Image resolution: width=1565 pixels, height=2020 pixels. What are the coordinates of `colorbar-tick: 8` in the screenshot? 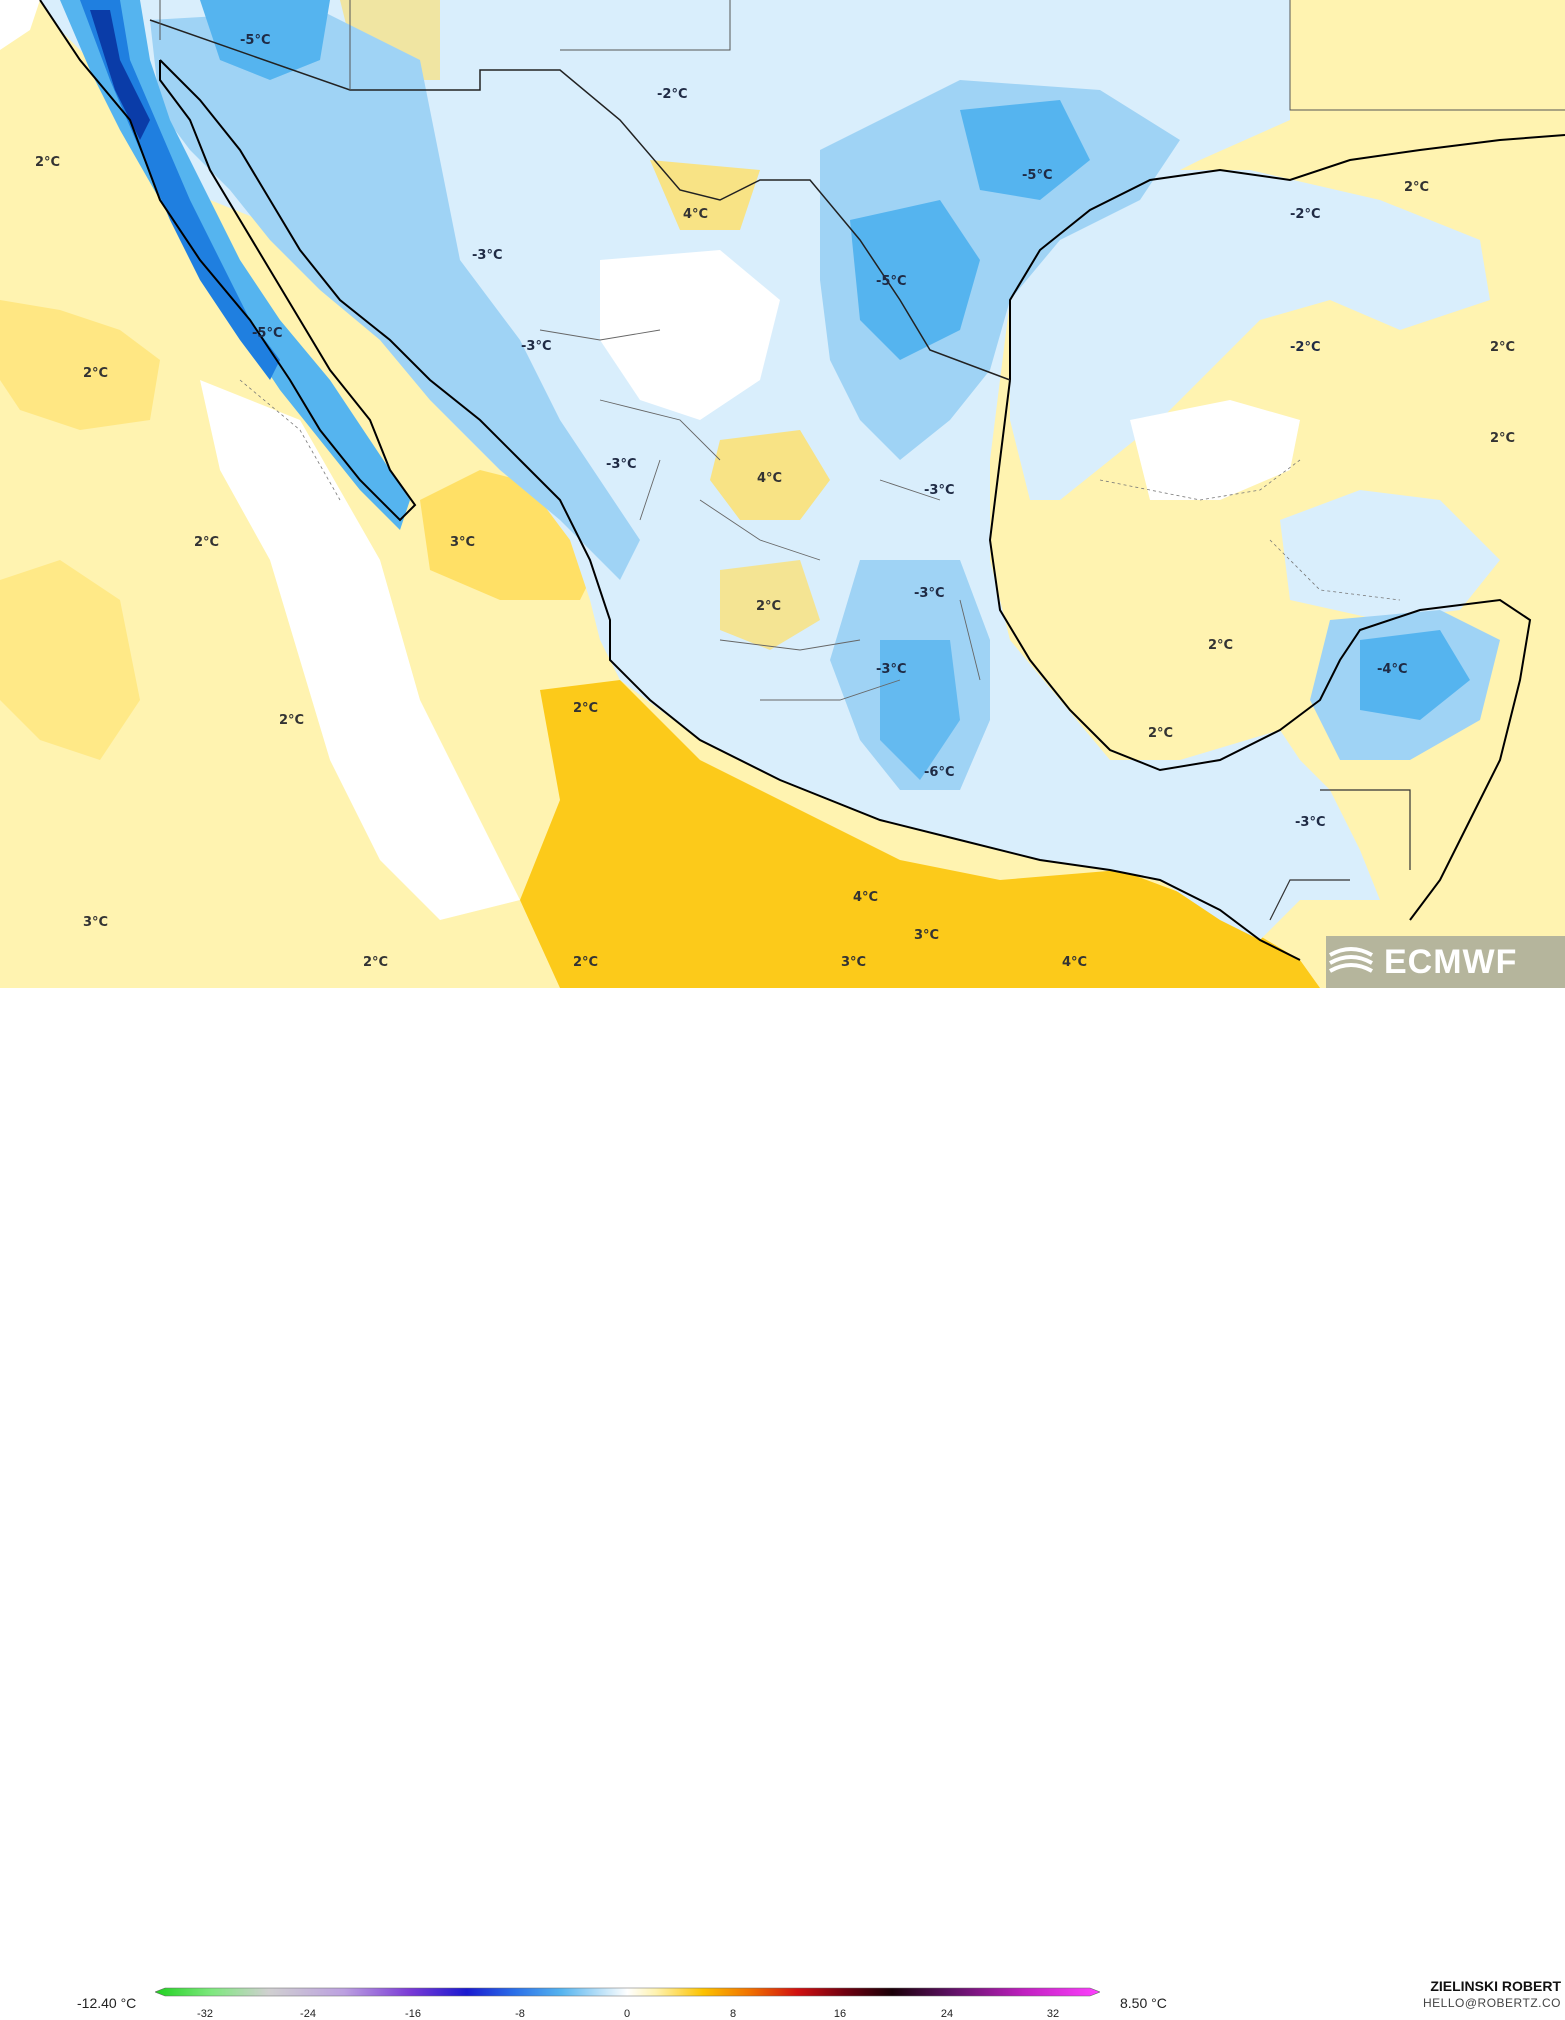 It's located at (733, 2014).